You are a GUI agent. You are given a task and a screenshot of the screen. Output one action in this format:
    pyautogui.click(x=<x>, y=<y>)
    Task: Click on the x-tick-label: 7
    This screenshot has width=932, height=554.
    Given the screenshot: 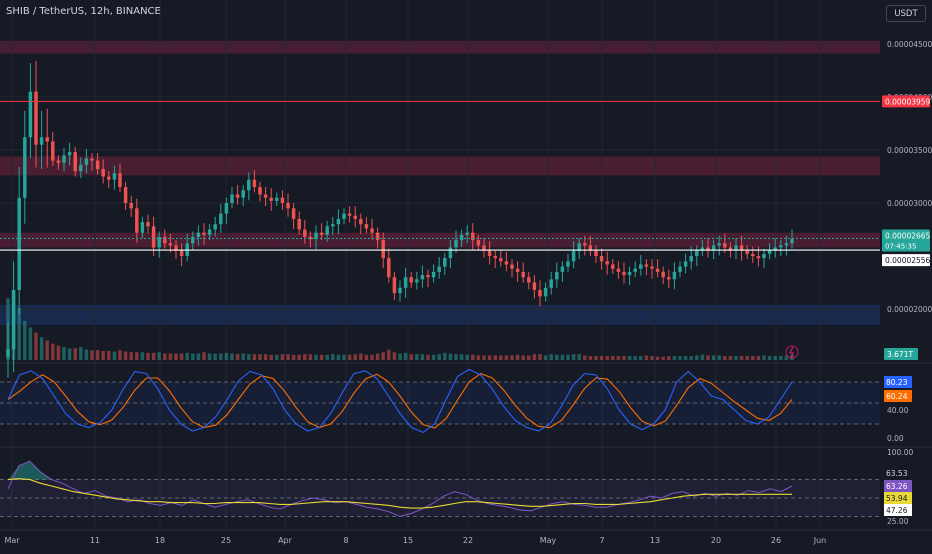 What is the action you would take?
    pyautogui.click(x=601, y=540)
    